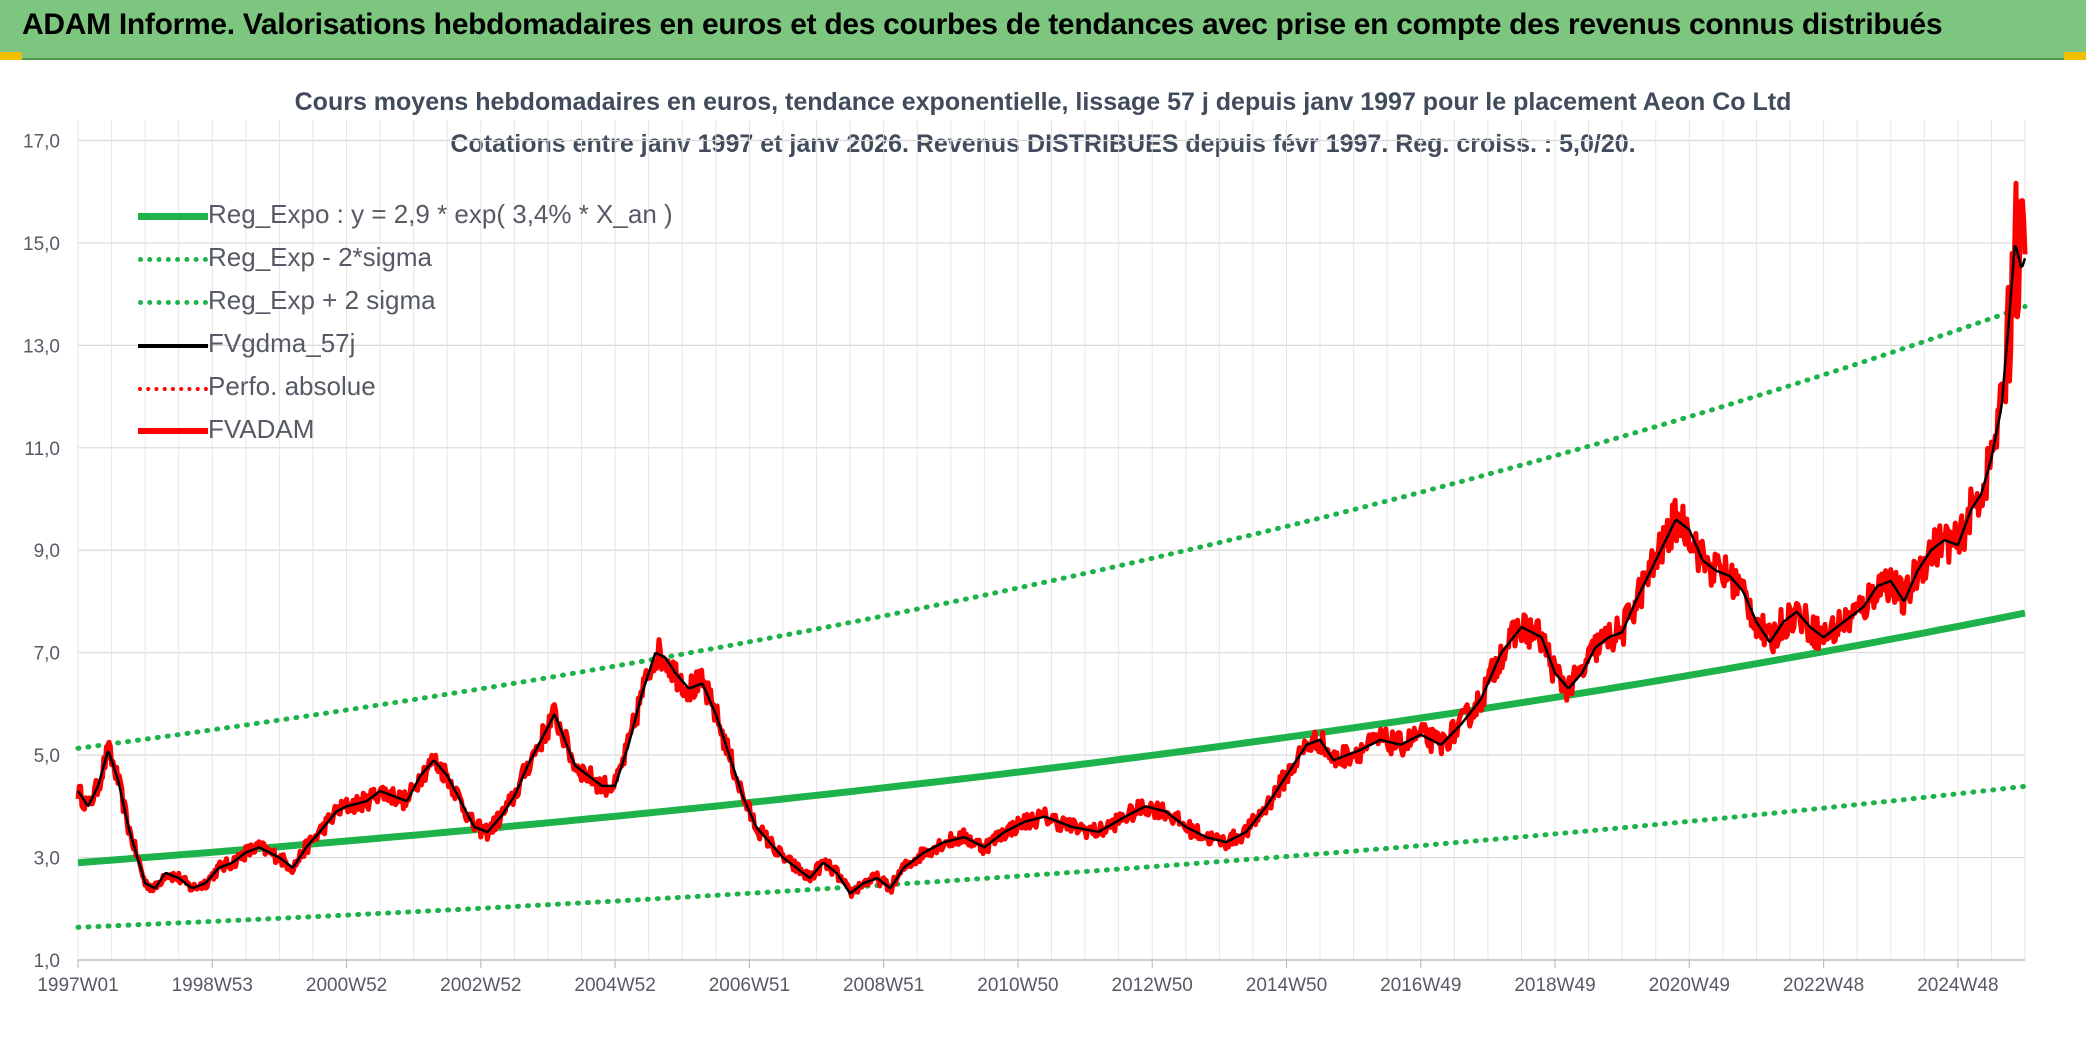  Describe the element at coordinates (440, 214) in the screenshot. I see `legend-label-reg-expo: Reg_Expo : y = 2,9 * exp( 3,4% * X_an )` at that location.